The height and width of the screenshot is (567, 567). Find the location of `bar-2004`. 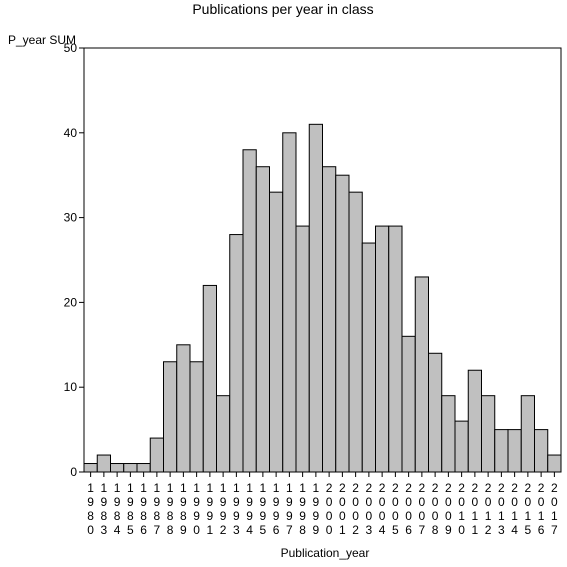

bar-2004 is located at coordinates (382, 349).